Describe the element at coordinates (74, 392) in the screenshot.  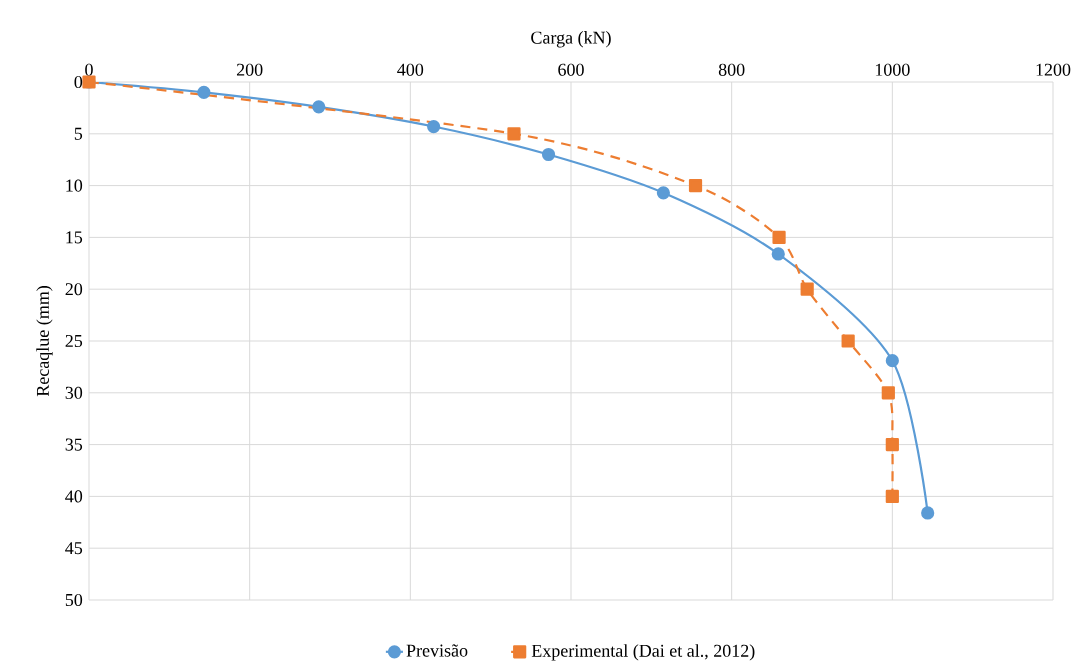
I see `y-tick-label: 30` at that location.